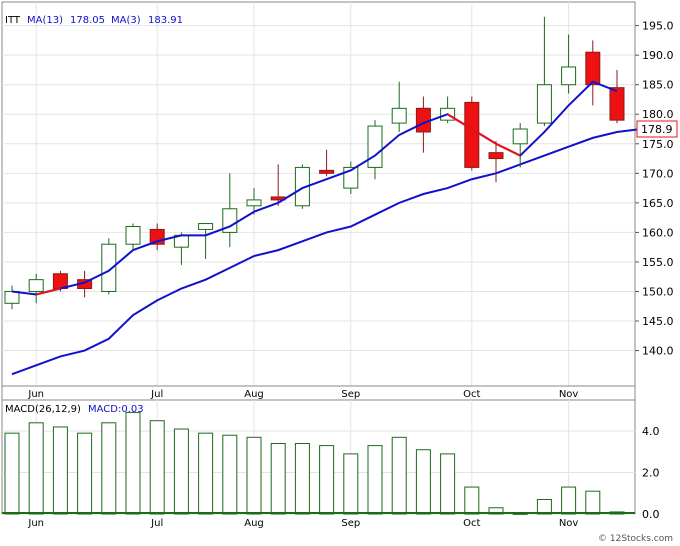 This screenshot has width=680, height=546. I want to click on price-month-label: Jun, so click(35, 394).